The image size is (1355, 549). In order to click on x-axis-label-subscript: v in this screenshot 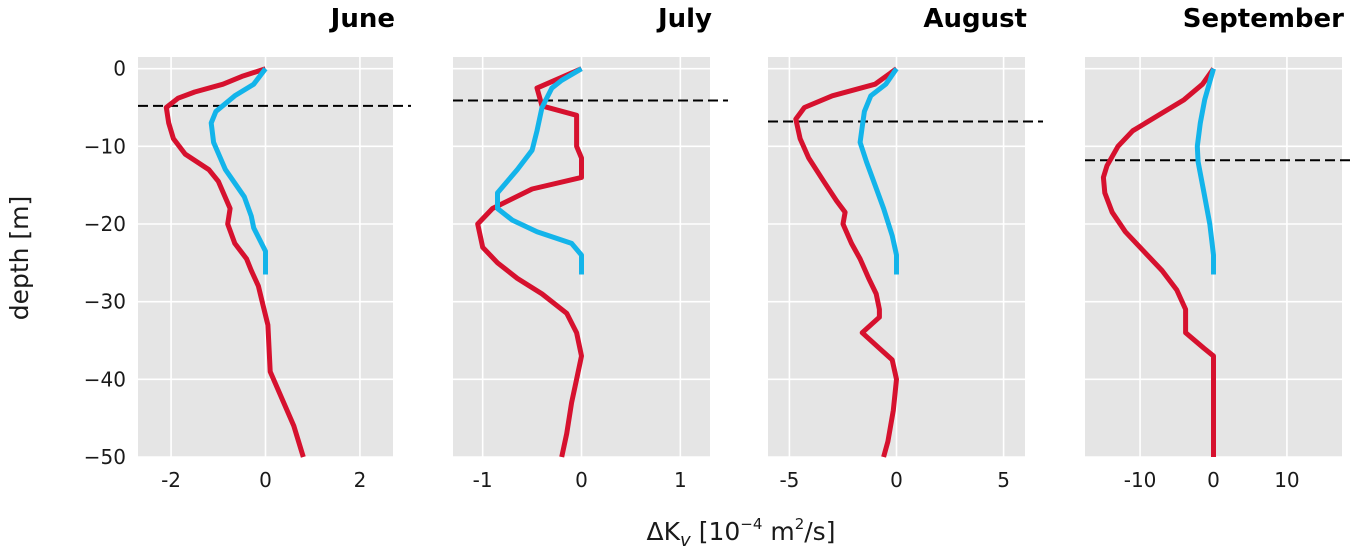, I will do `click(685, 539)`.